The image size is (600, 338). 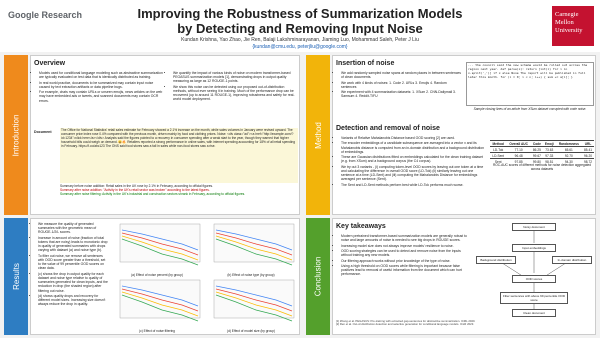 I want to click on node: Clean document, so click(x=534, y=313).